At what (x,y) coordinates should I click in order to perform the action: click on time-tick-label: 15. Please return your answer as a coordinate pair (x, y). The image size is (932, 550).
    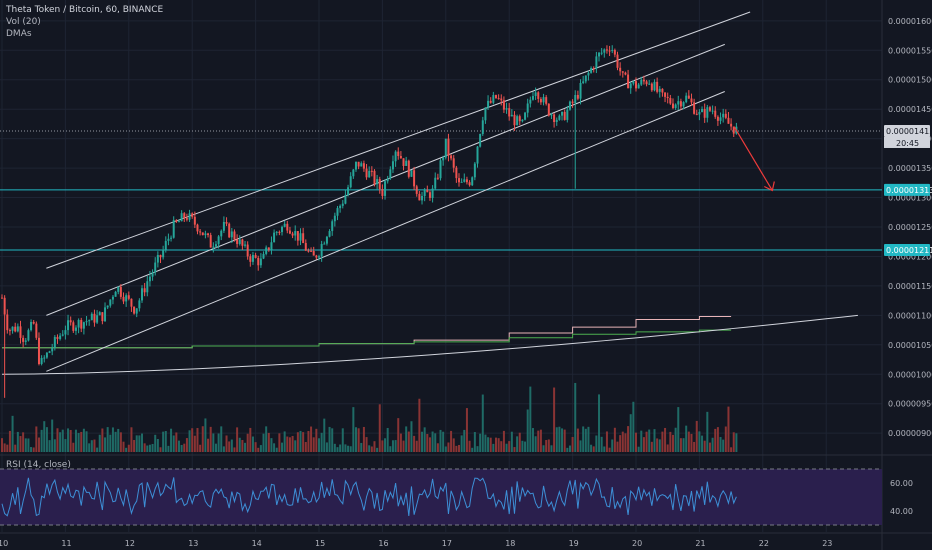
    Looking at the image, I should click on (320, 543).